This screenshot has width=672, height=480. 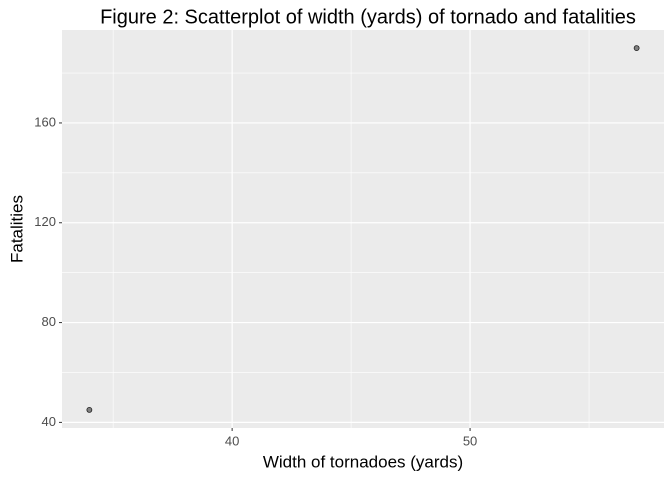 What do you see at coordinates (470, 440) in the screenshot?
I see `x-tick-label: 50` at bounding box center [470, 440].